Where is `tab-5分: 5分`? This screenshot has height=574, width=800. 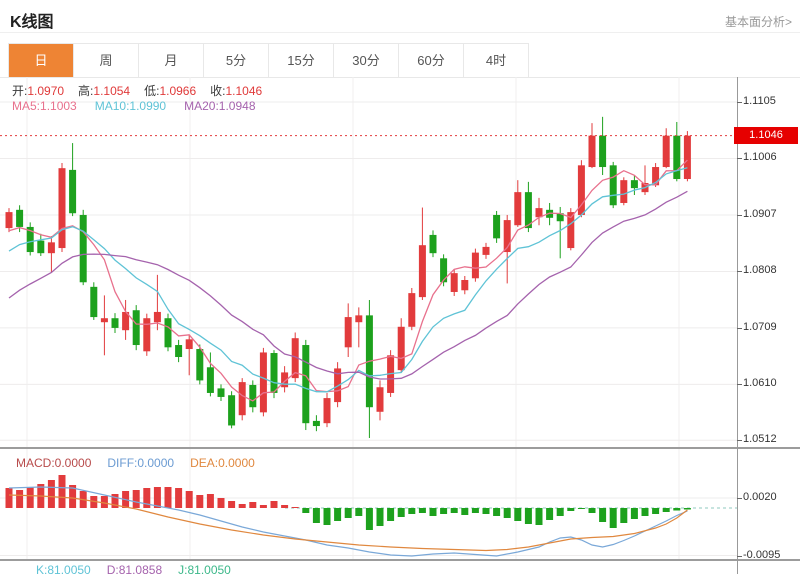
tab-5分: 5分 is located at coordinates (236, 60).